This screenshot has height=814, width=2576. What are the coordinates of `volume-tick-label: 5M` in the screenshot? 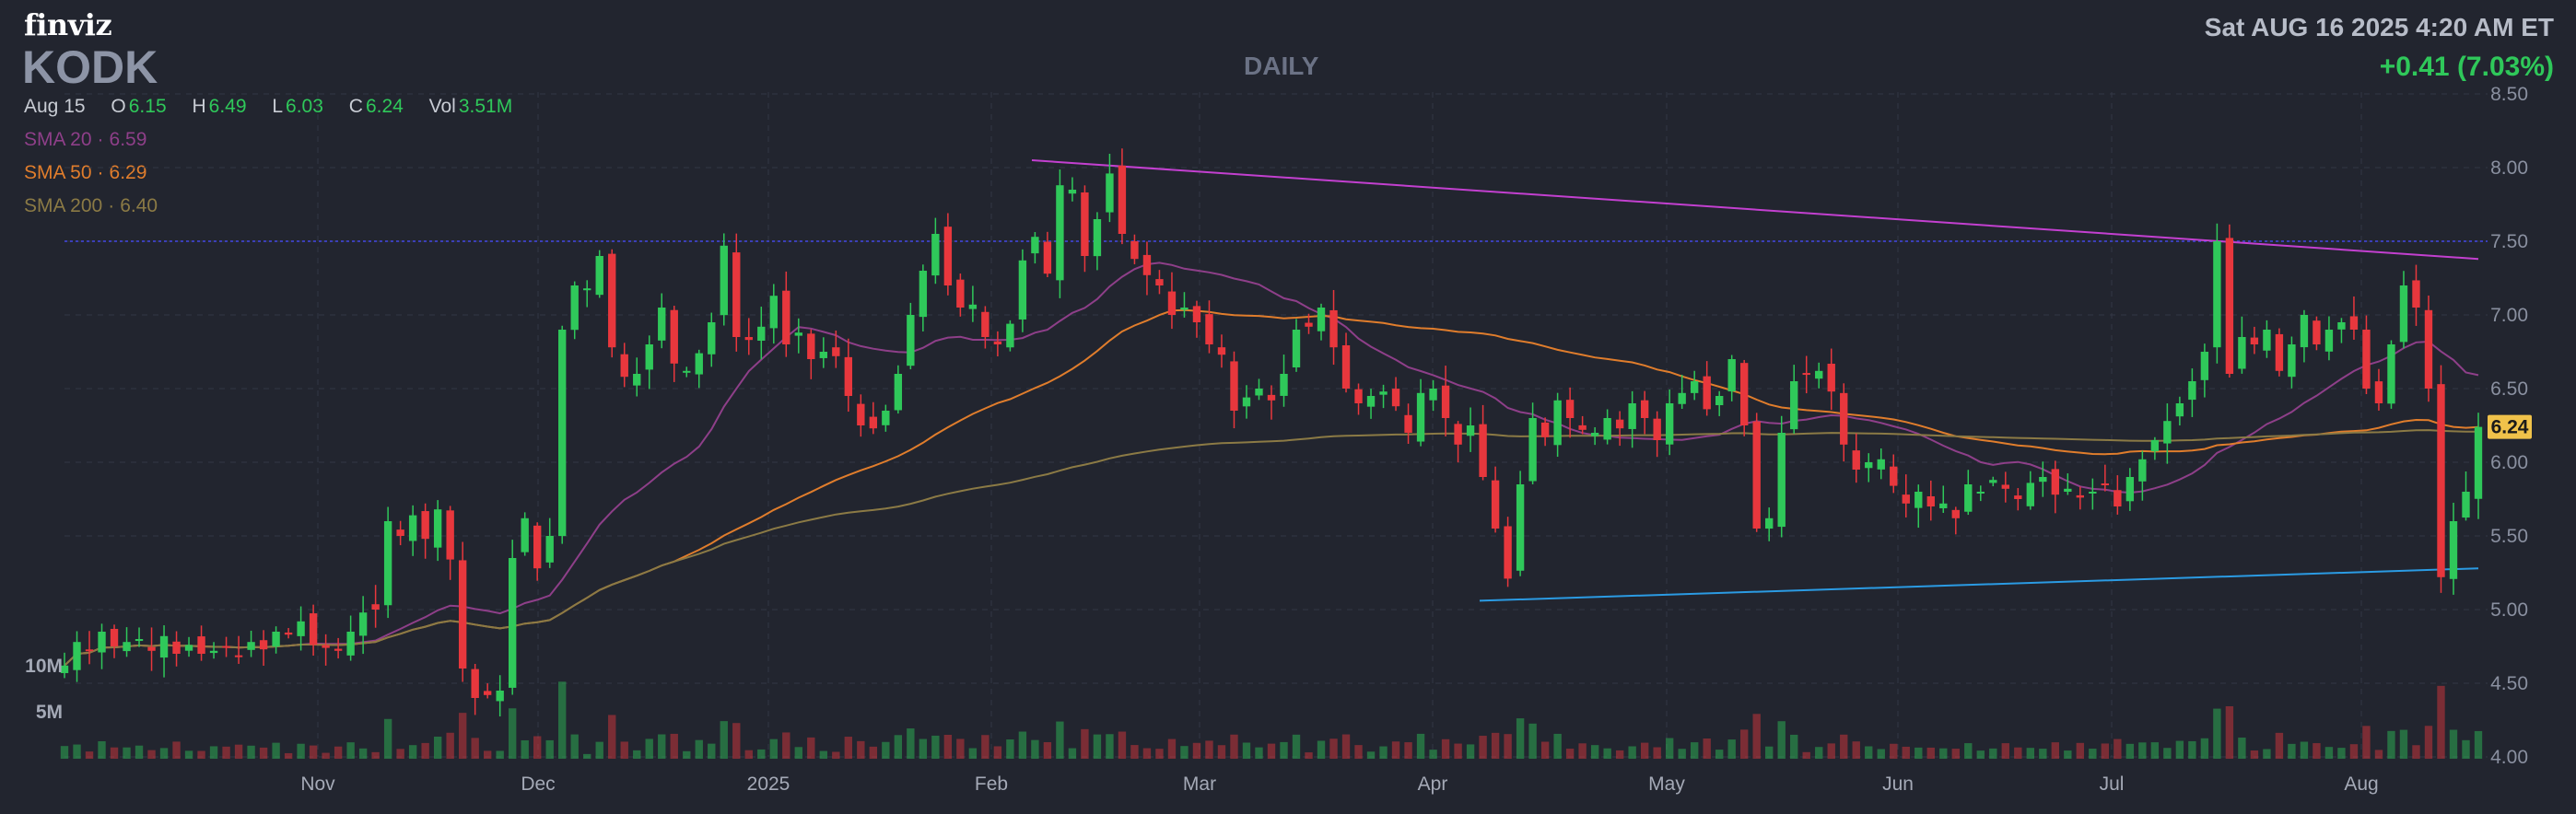 It's located at (49, 712).